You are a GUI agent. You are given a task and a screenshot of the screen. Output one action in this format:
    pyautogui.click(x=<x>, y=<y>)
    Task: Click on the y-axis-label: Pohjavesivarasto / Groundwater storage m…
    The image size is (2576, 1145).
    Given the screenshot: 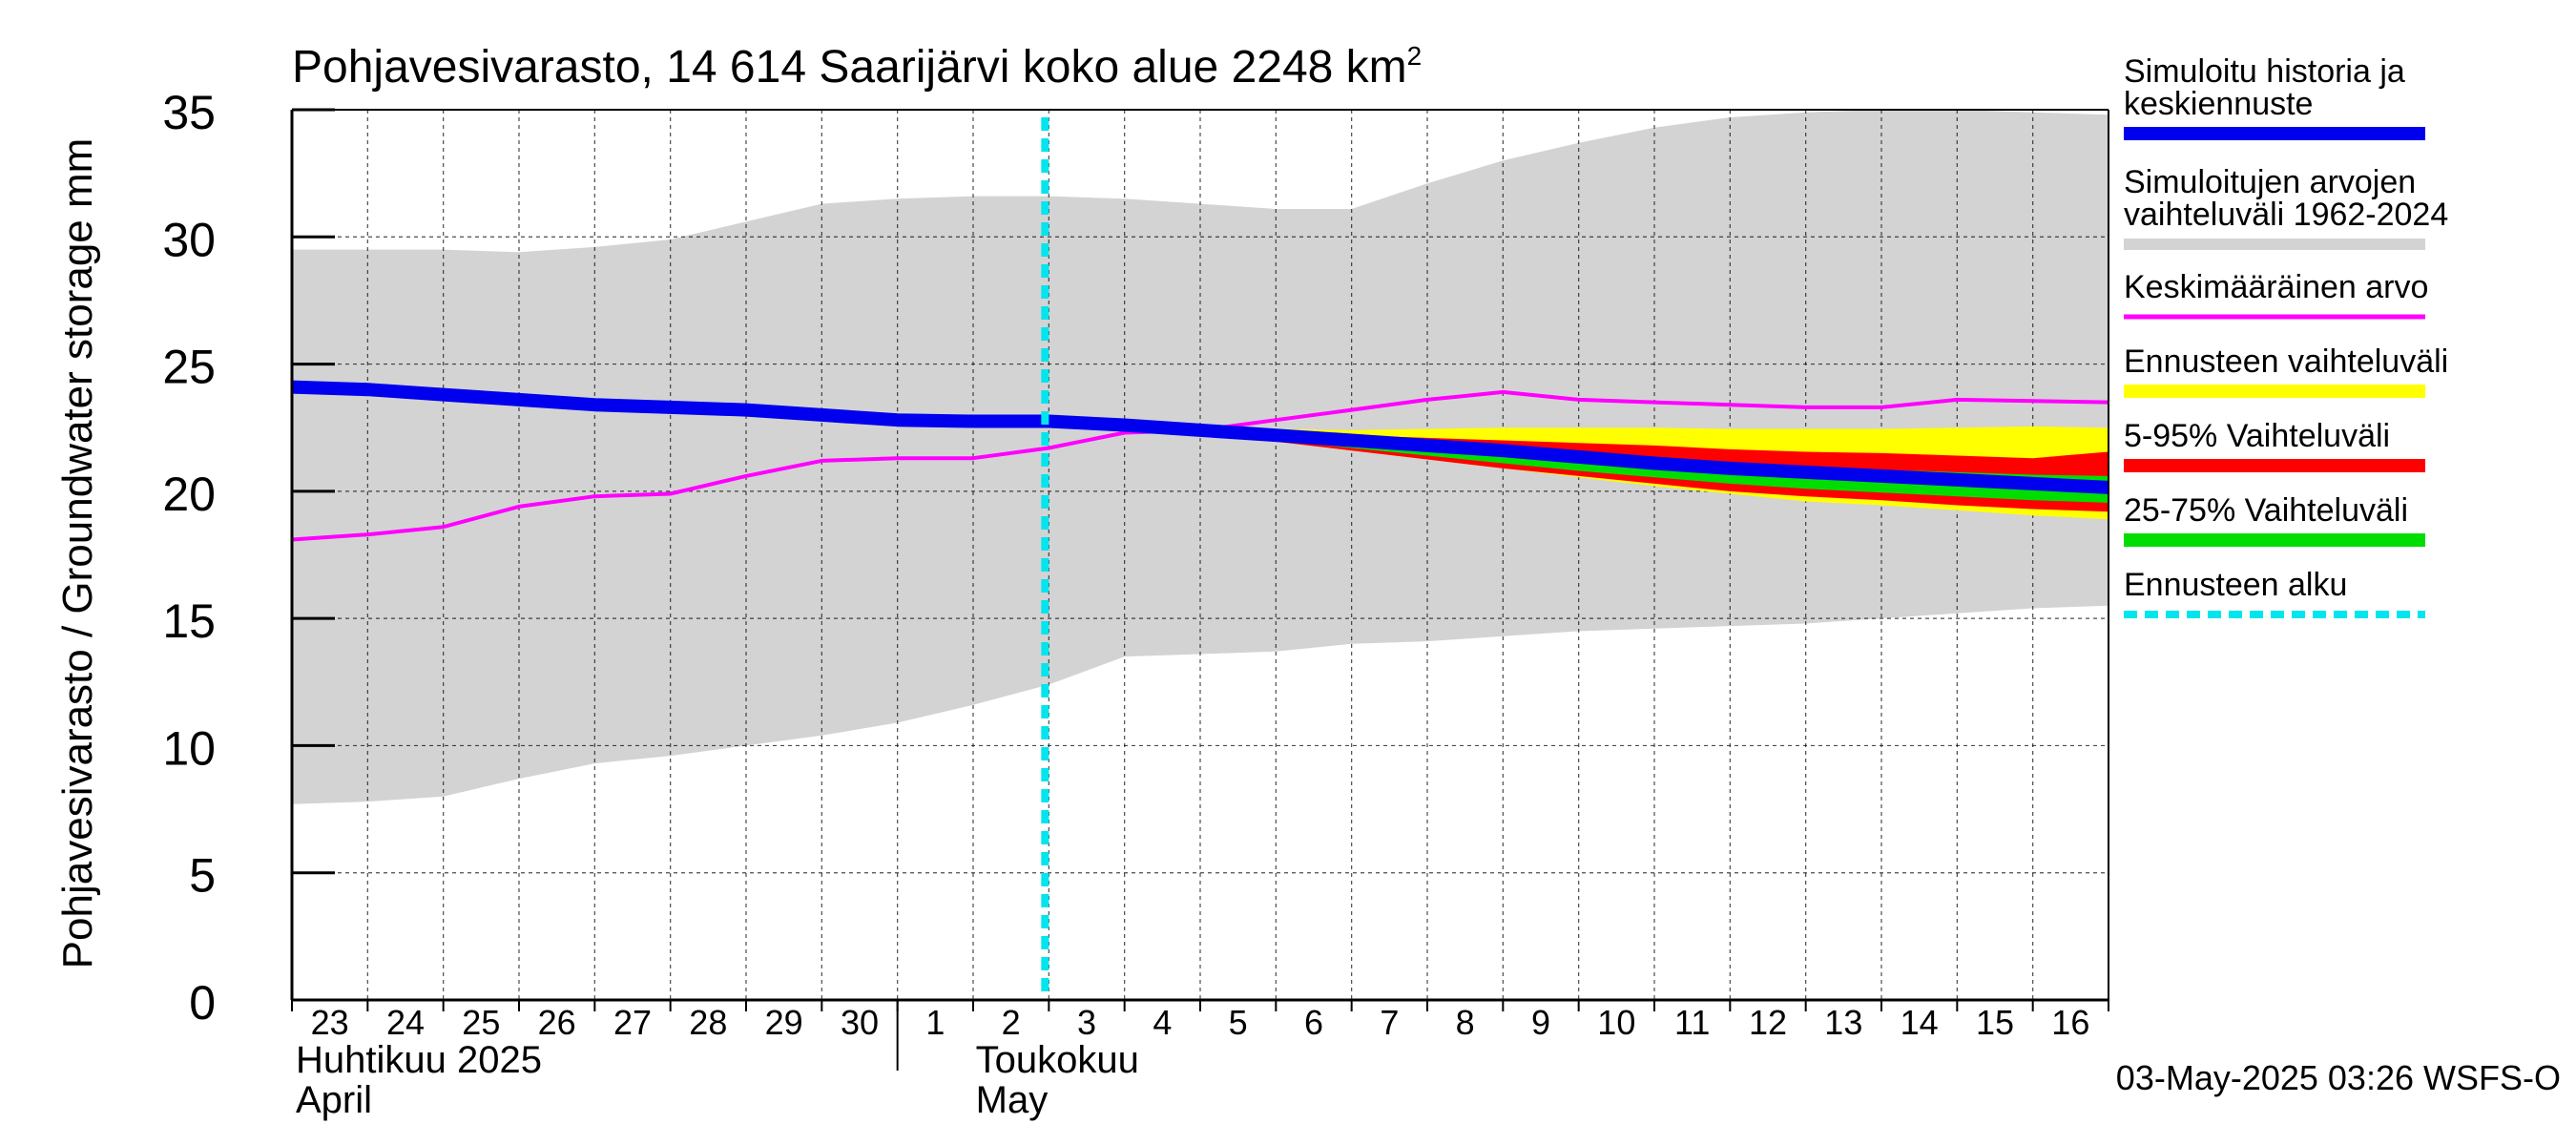 What is the action you would take?
    pyautogui.click(x=77, y=553)
    